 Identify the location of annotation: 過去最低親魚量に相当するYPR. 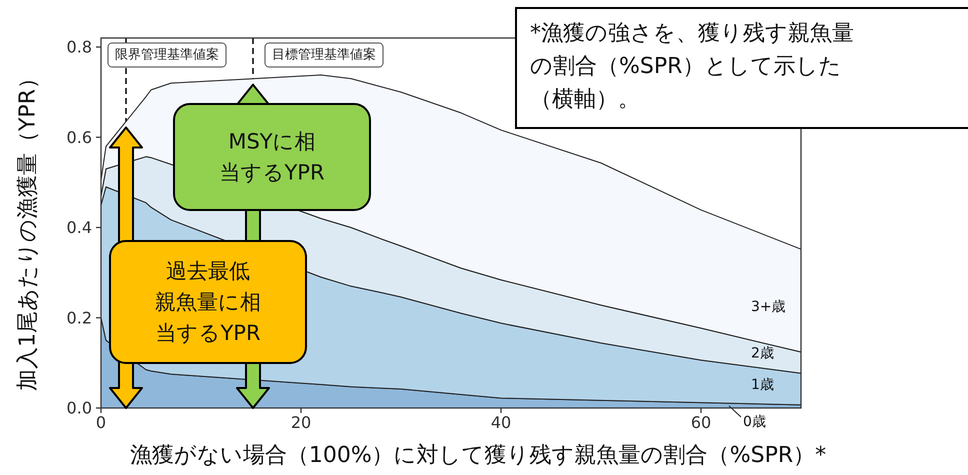
(208, 302).